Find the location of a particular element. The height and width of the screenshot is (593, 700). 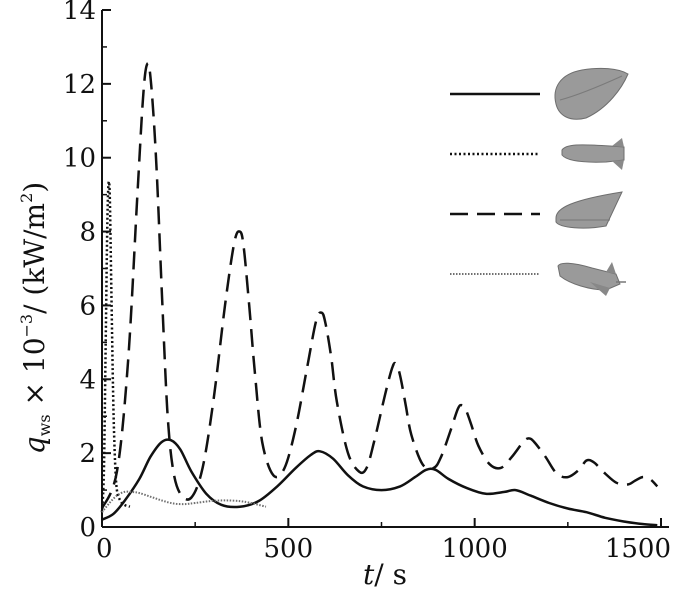

lifting-body-icon is located at coordinates (591, 93).